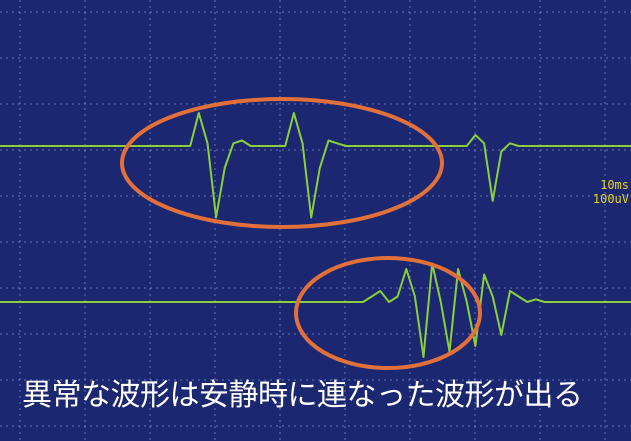 Image resolution: width=631 pixels, height=441 pixels. Describe the element at coordinates (610, 199) in the screenshot. I see `amplitude-scale-label: 100uV` at that location.